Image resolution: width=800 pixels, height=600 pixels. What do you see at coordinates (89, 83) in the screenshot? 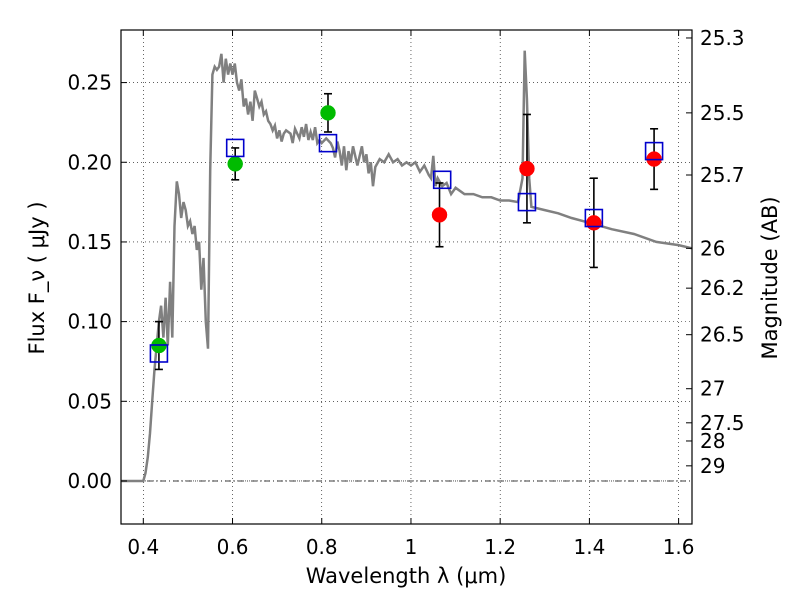
I see `y-tick-label: 0.25` at bounding box center [89, 83].